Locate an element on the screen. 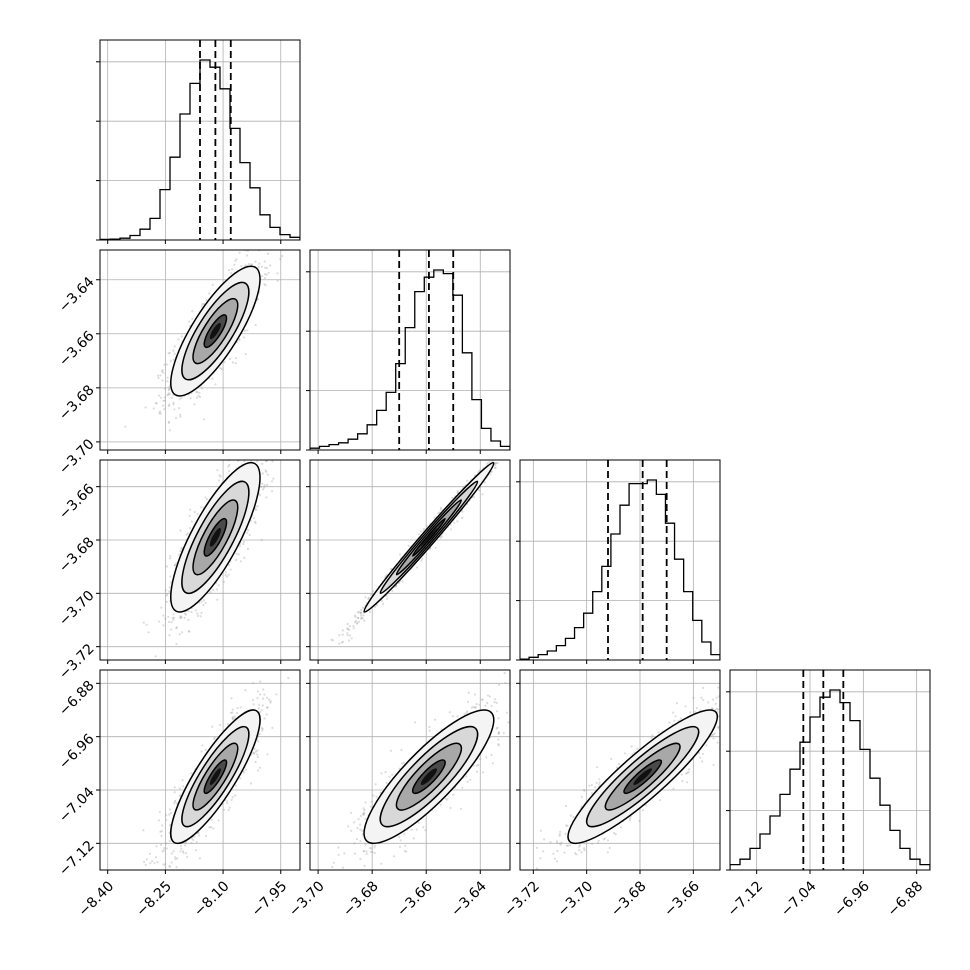  x-tick-label-0-1: −8.25 is located at coordinates (154, 899).